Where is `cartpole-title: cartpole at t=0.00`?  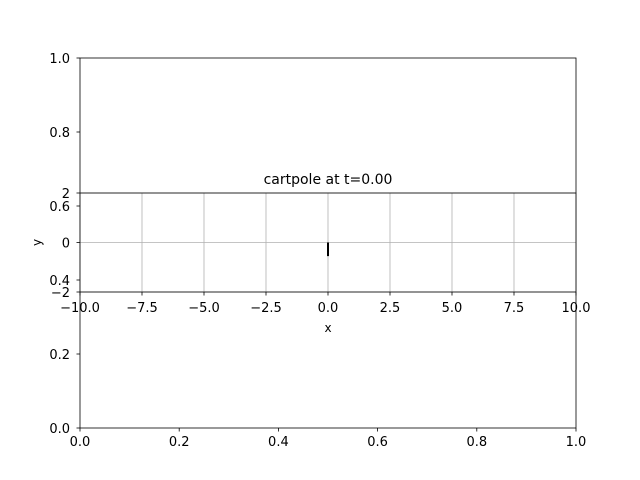
cartpole-title: cartpole at t=0.00 is located at coordinates (328, 180).